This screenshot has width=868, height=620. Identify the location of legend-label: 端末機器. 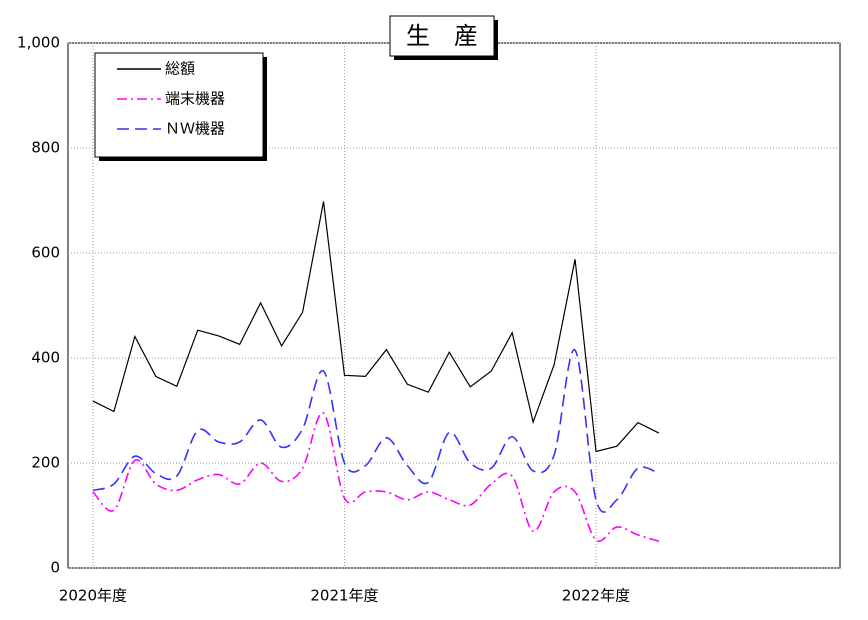
(195, 99).